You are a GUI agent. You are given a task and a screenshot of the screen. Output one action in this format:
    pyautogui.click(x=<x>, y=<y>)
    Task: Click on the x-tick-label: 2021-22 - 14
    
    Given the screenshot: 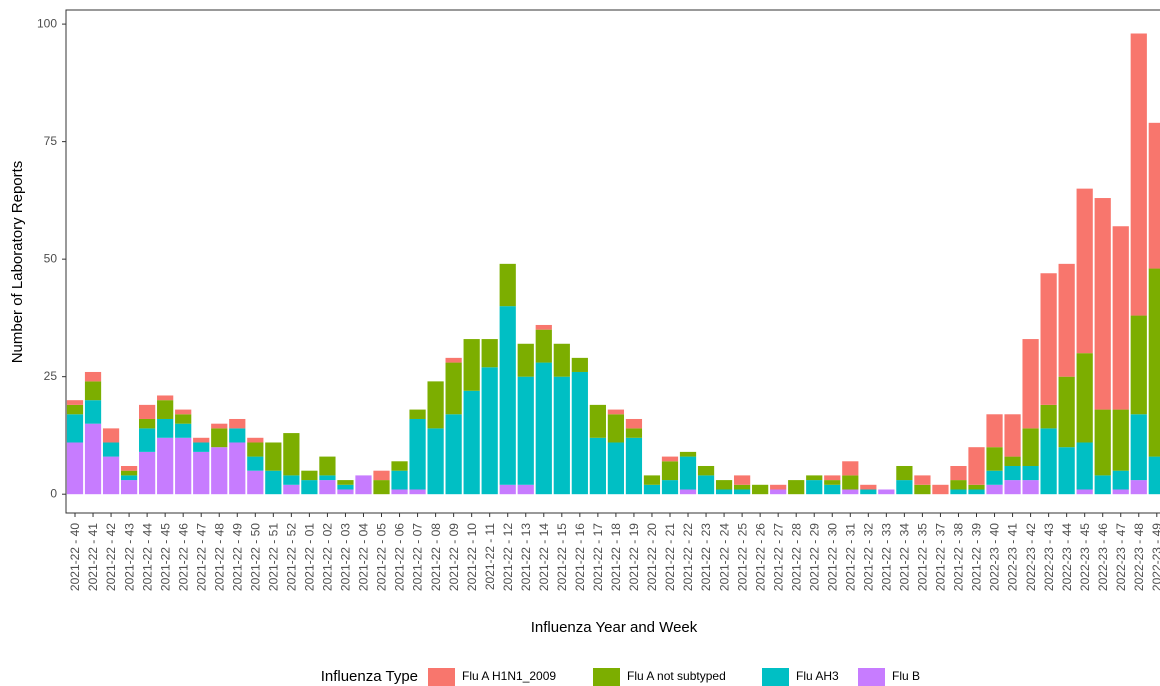 What is the action you would take?
    pyautogui.click(x=544, y=557)
    